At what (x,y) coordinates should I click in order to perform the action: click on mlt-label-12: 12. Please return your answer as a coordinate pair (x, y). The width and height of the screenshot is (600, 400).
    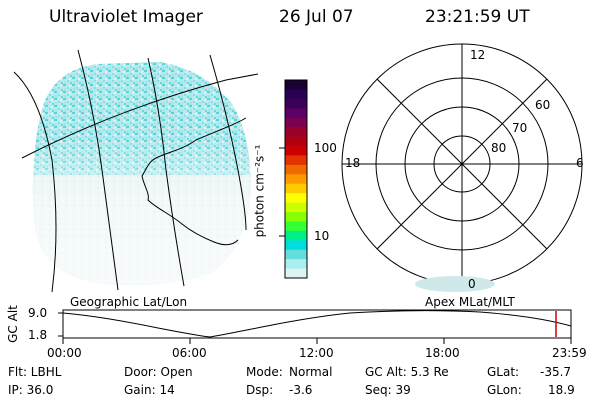
    Looking at the image, I should click on (478, 55).